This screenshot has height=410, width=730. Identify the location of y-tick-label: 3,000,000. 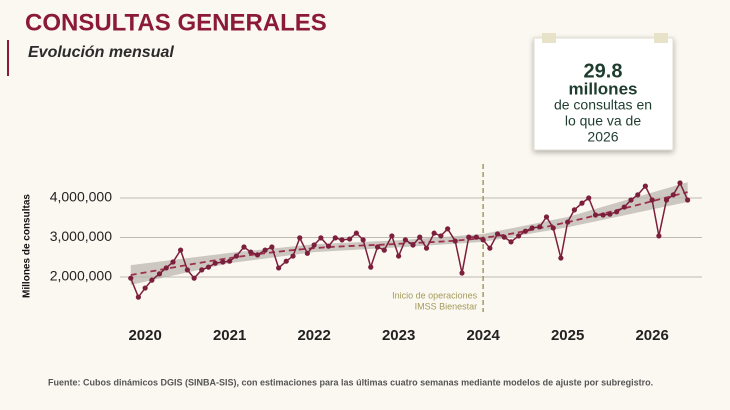
(81, 236).